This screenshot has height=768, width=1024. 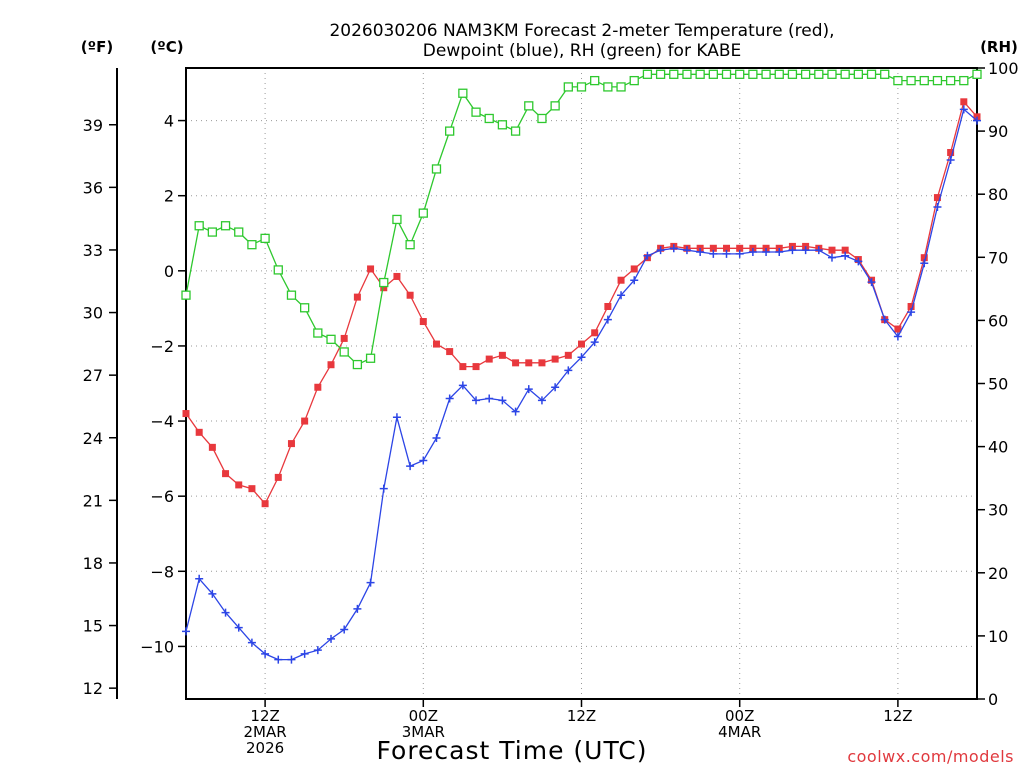 What do you see at coordinates (93, 688) in the screenshot?
I see `fahrenheit-tick-label: 12` at bounding box center [93, 688].